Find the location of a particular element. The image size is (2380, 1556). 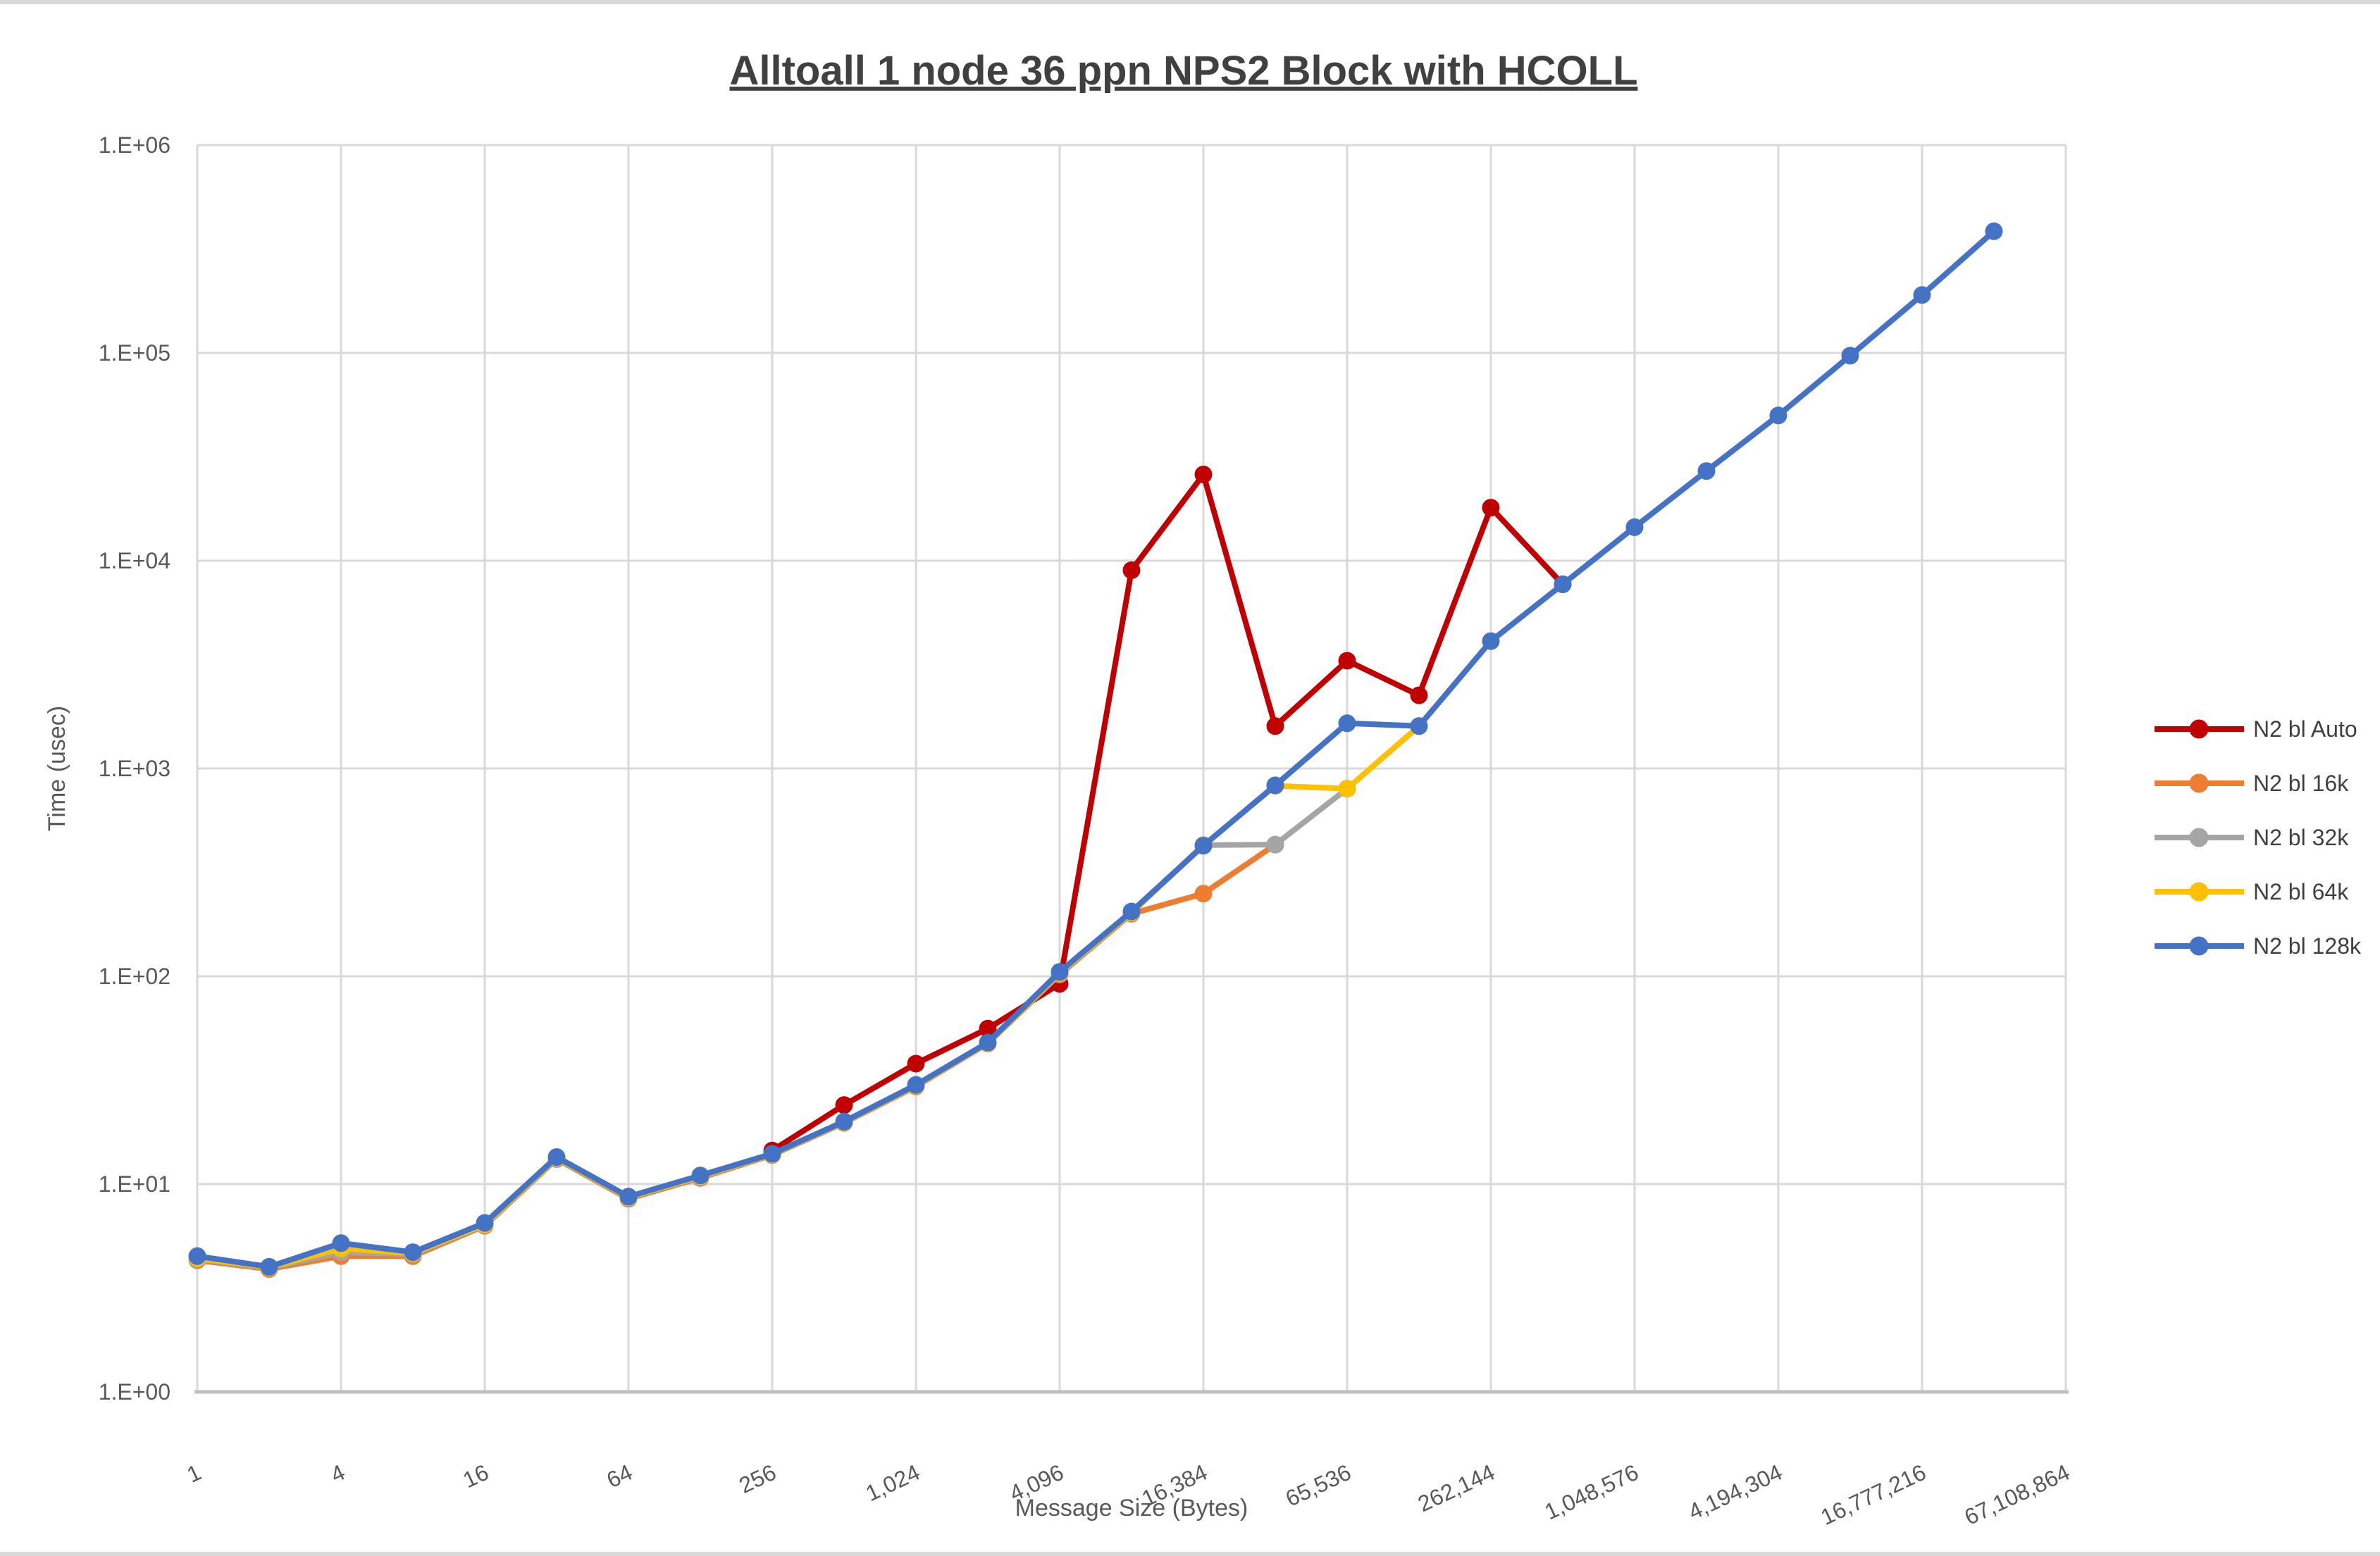

y-tick-label: 1.E+03 is located at coordinates (135, 768).